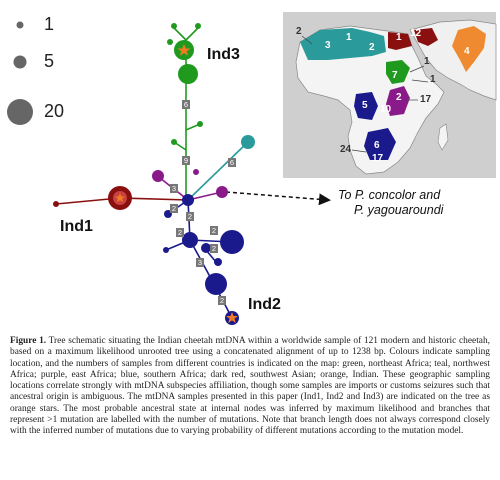 The height and width of the screenshot is (480, 500). Describe the element at coordinates (120, 198) in the screenshot. I see `ind1-star-icon` at that location.